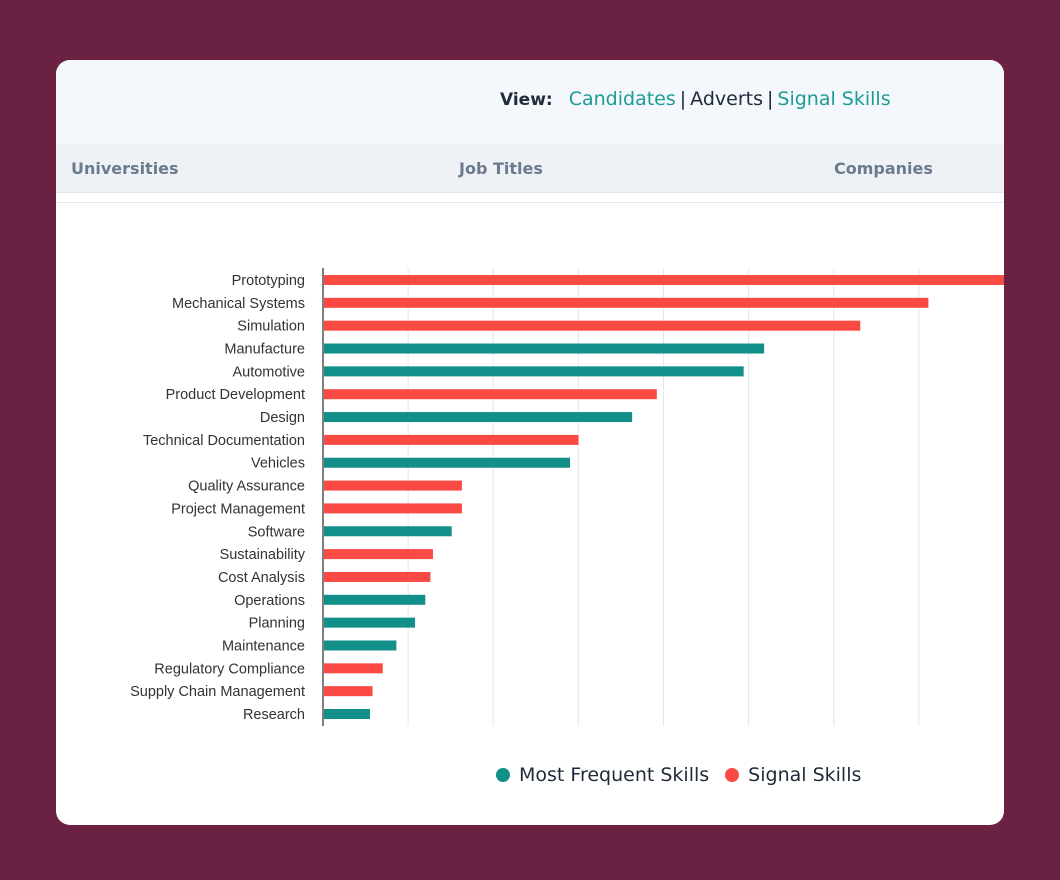 This screenshot has width=1060, height=880. I want to click on bar-cost-analysis, so click(377, 576).